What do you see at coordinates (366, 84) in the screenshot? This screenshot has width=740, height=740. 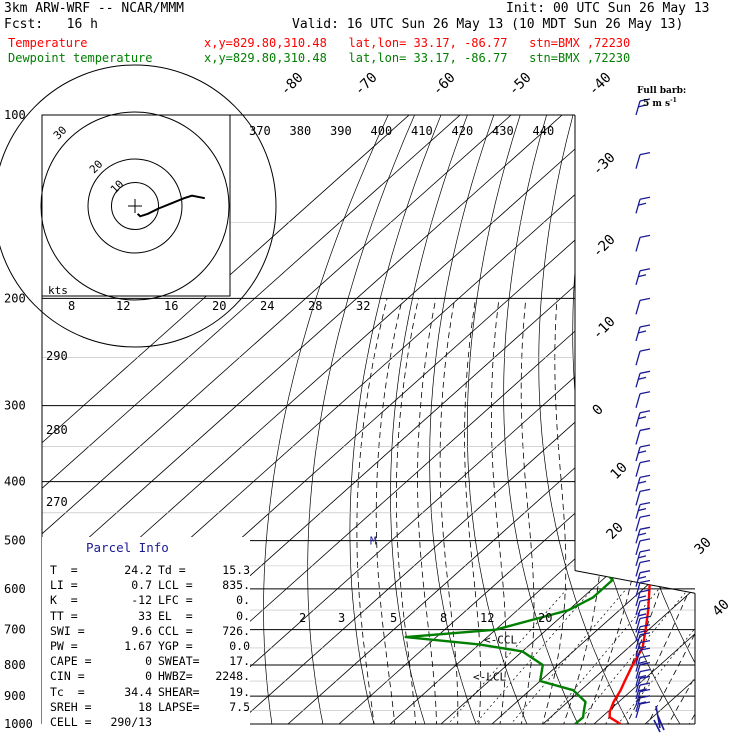 I see `isotherm-label: -70` at bounding box center [366, 84].